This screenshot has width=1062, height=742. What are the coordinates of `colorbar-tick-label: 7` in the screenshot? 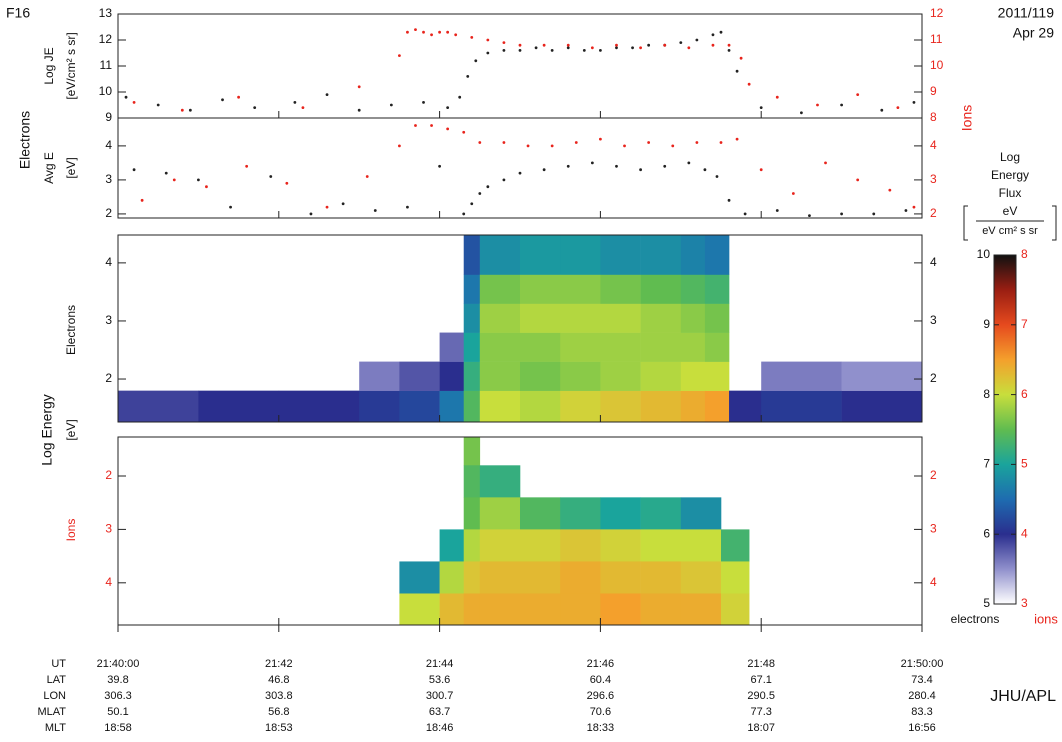 It's located at (1024, 324).